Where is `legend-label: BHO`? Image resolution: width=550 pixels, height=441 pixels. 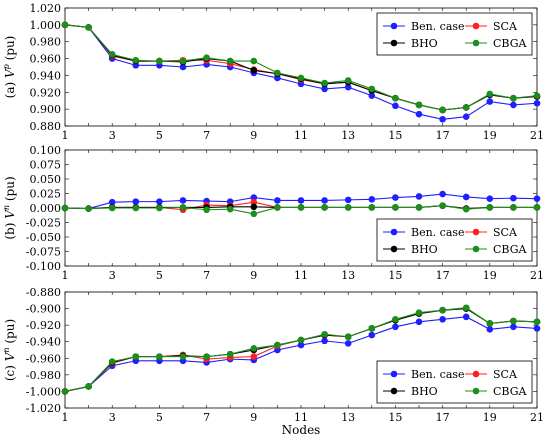 legend-label: BHO is located at coordinates (424, 391).